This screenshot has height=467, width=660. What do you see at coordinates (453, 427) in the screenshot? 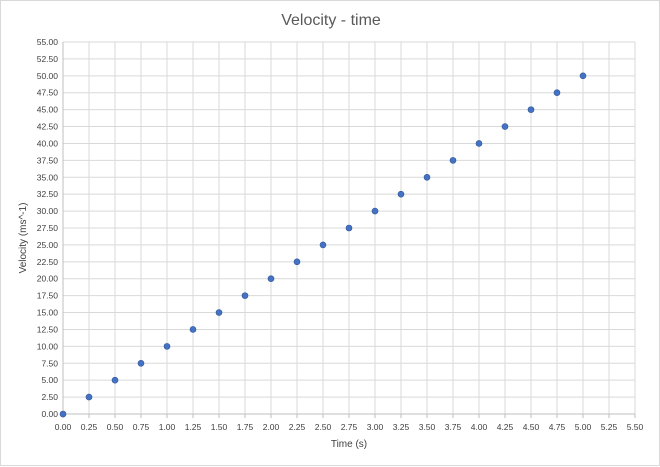
I see `x-tick-label: 3.75` at bounding box center [453, 427].